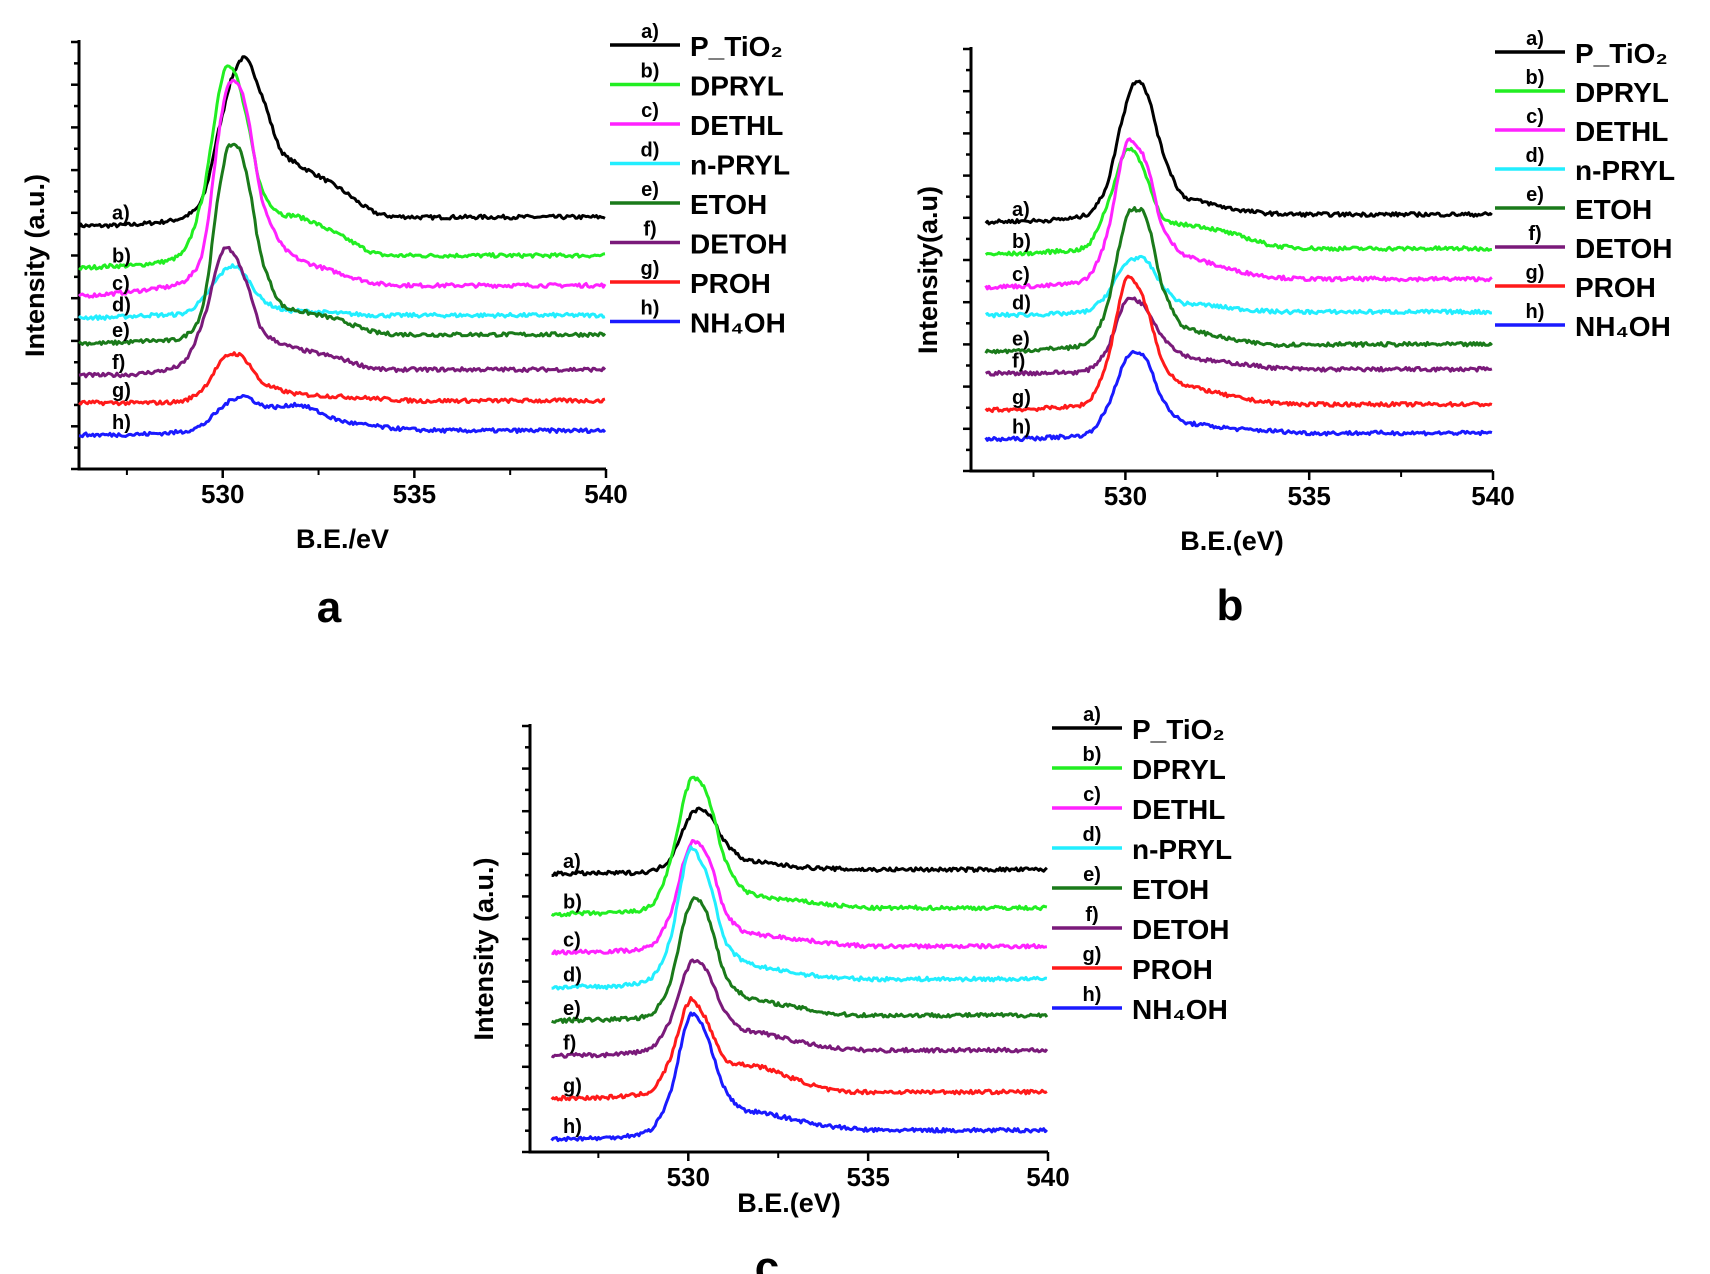 Image resolution: width=1710 pixels, height=1274 pixels. What do you see at coordinates (1232, 541) in the screenshot?
I see `x-axis-label: B.E.(eV)` at bounding box center [1232, 541].